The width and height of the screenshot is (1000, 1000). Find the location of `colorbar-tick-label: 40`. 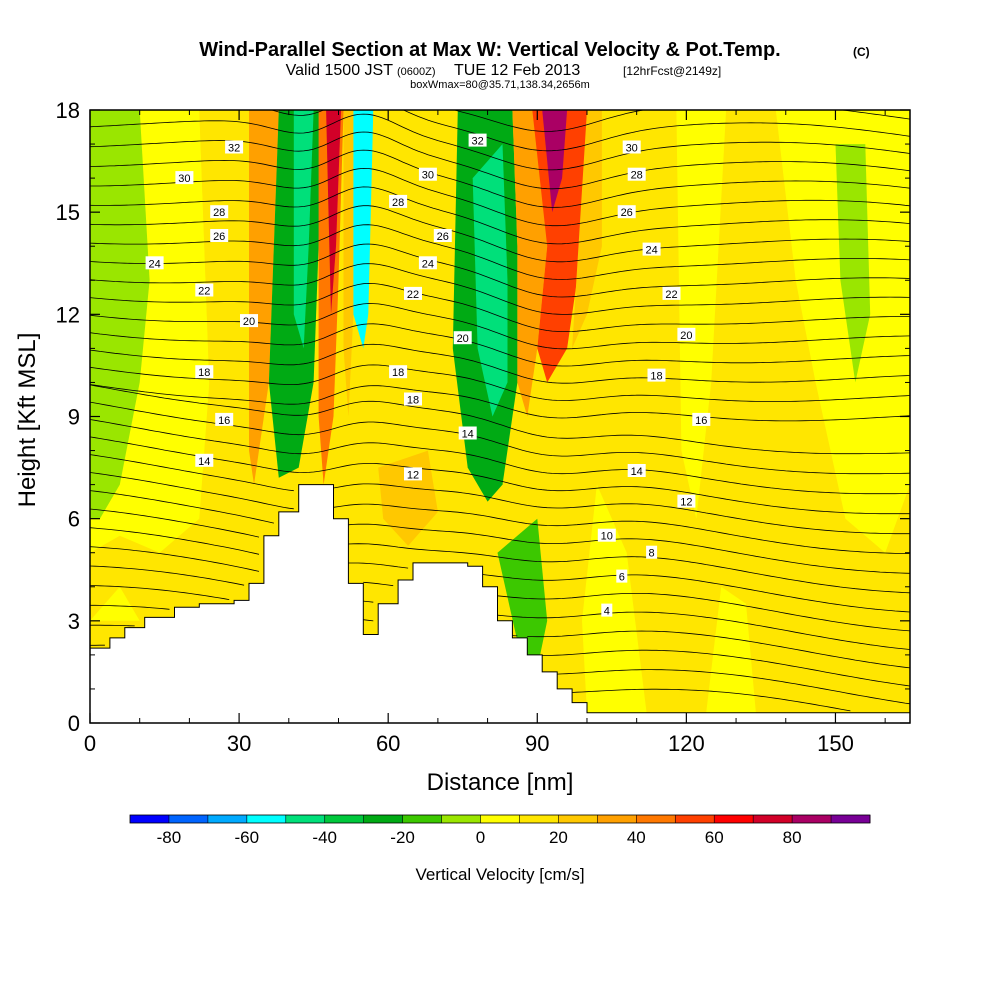

colorbar-tick-label: 40 is located at coordinates (636, 837).